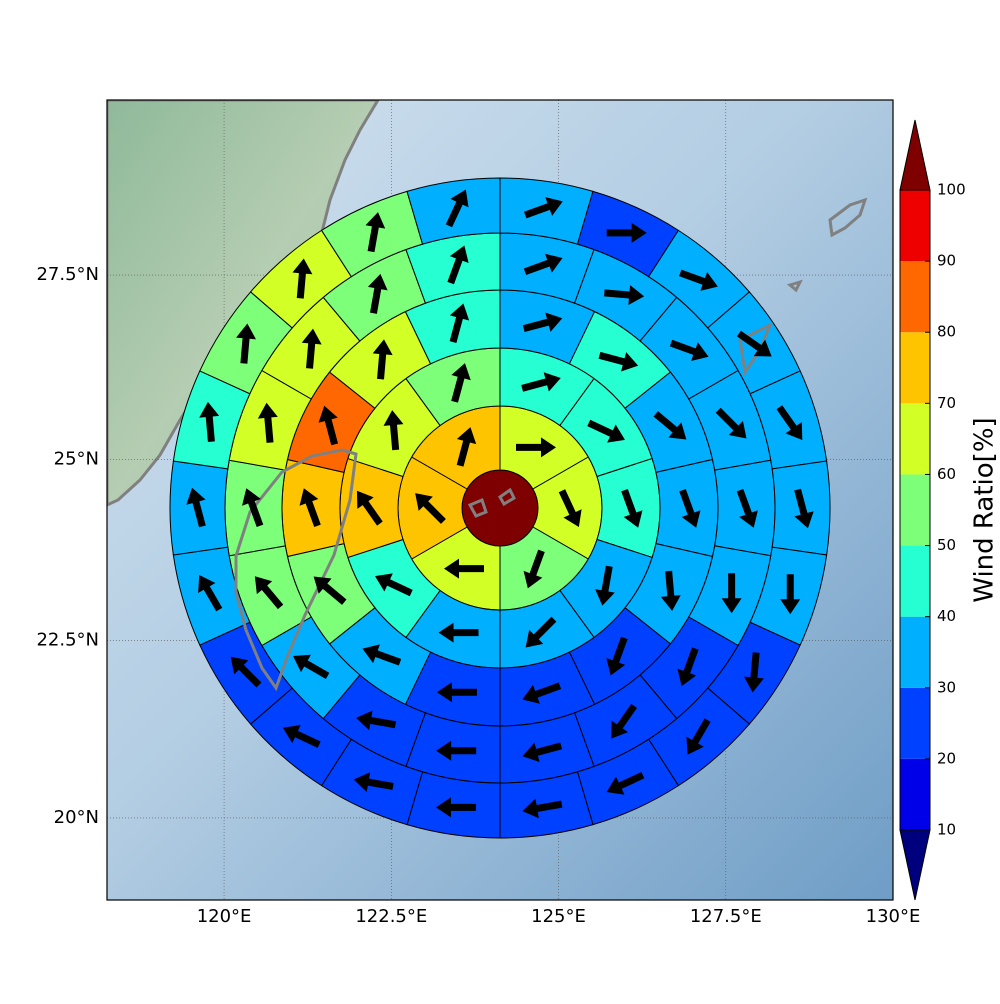 This screenshot has width=1000, height=1004. What do you see at coordinates (224, 916) in the screenshot?
I see `x-tick-label: 120°E` at bounding box center [224, 916].